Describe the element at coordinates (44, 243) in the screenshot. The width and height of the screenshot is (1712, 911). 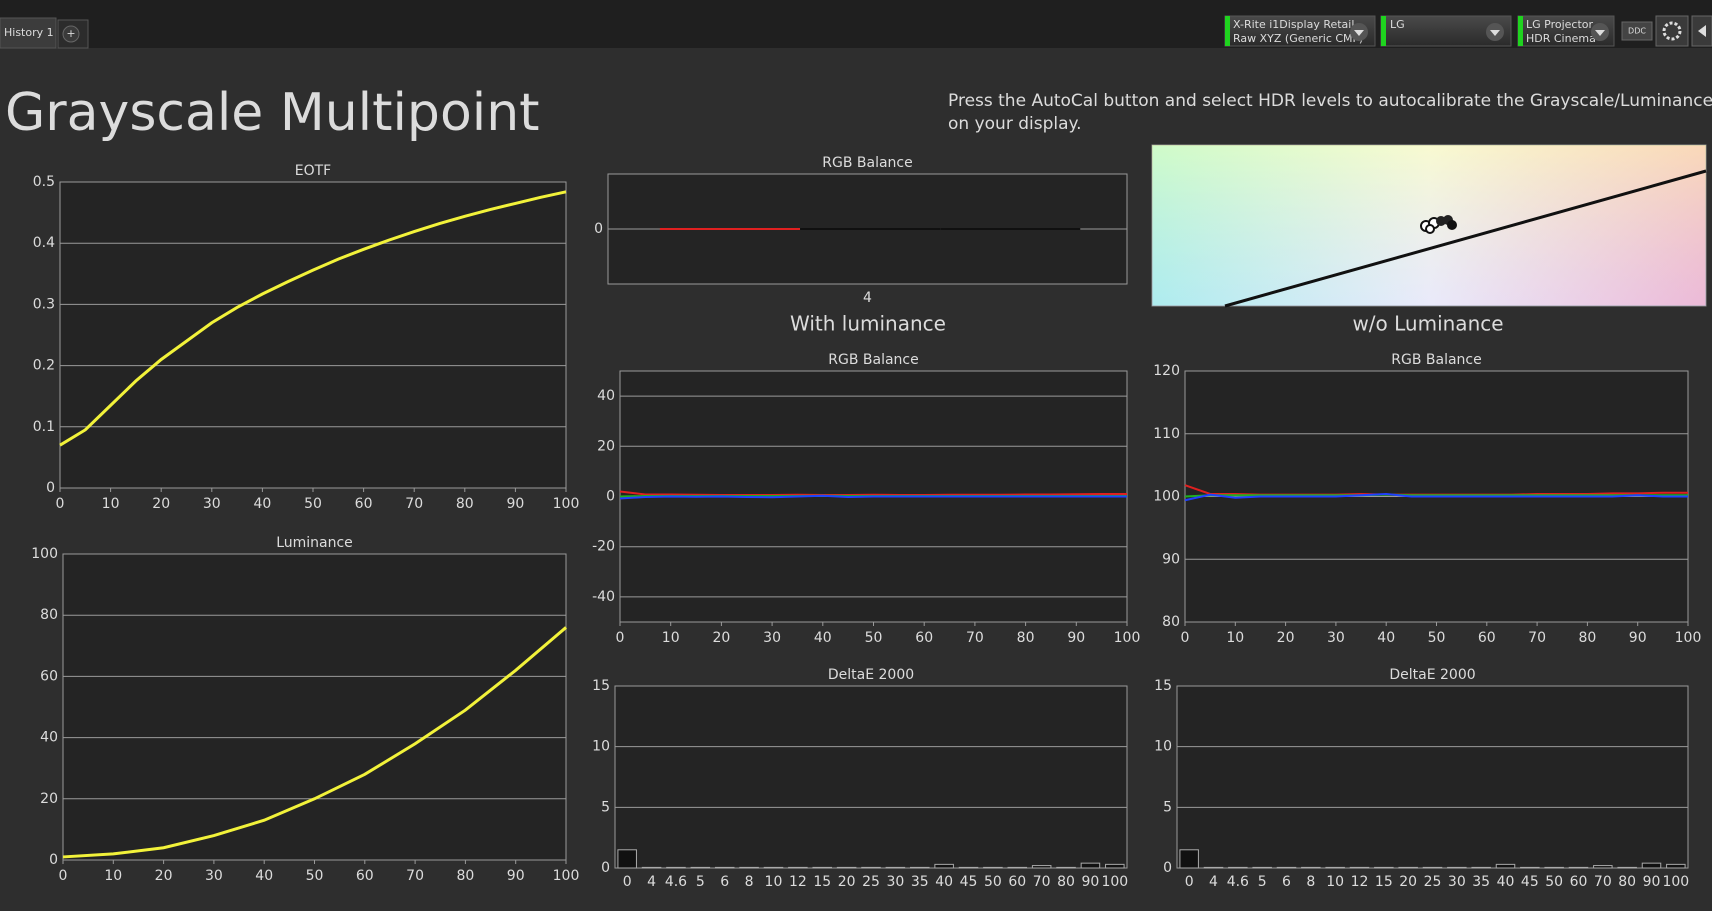
I see `y-tick-label: 0.4` at that location.